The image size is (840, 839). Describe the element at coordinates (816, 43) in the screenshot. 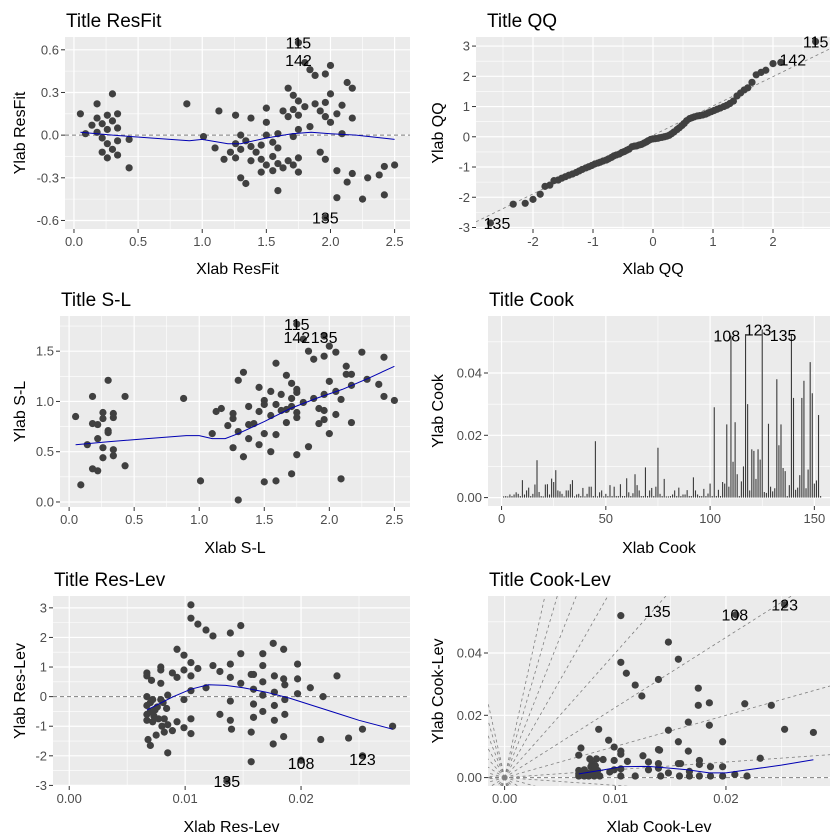

I see `point-annotation: 115` at that location.